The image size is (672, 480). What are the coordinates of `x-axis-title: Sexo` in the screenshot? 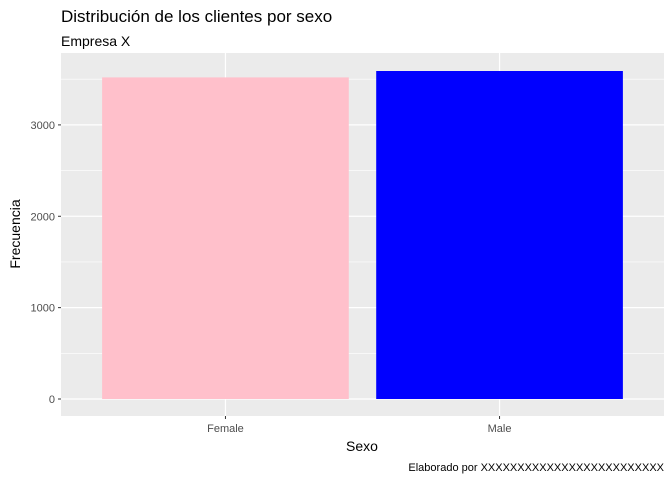 It's located at (362, 446).